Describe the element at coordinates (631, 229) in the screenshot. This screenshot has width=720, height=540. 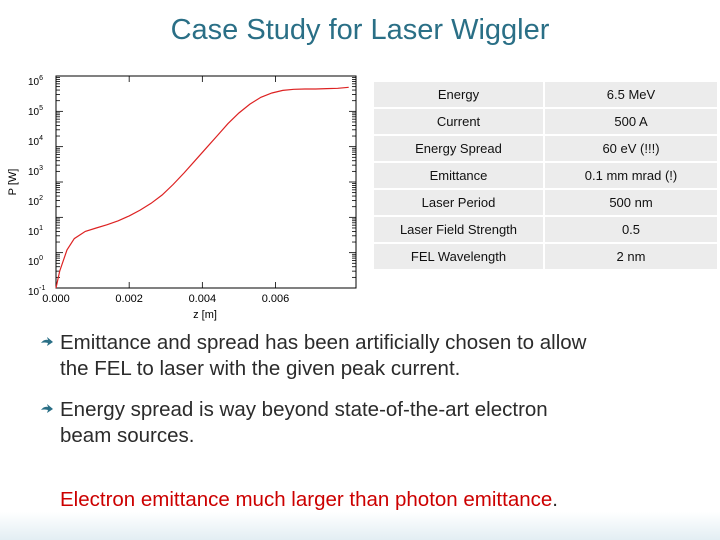
I see `parameter-value: 0.5` at that location.